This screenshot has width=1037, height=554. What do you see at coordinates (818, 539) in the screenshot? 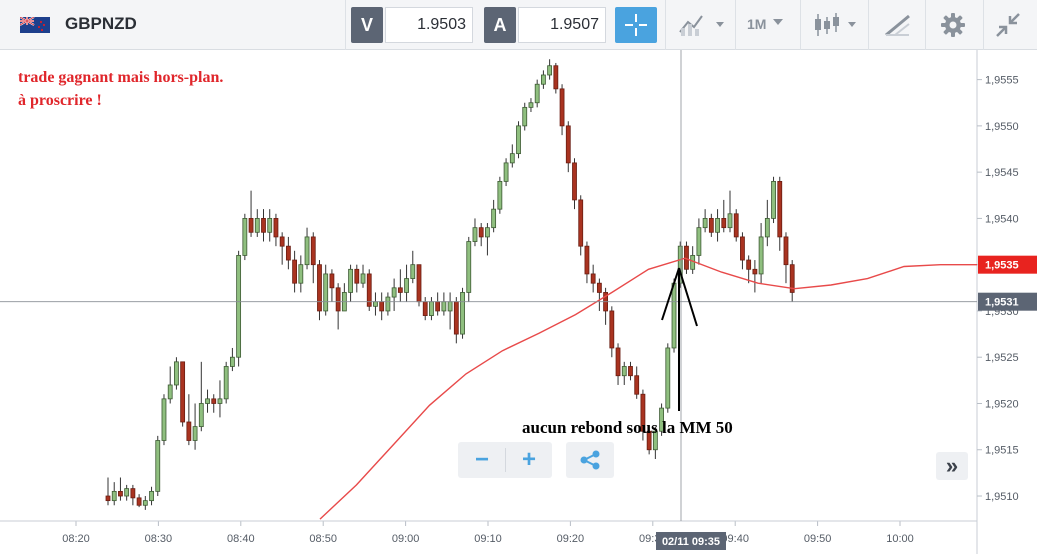
I see `x-tick-label: 09:50` at bounding box center [818, 539].